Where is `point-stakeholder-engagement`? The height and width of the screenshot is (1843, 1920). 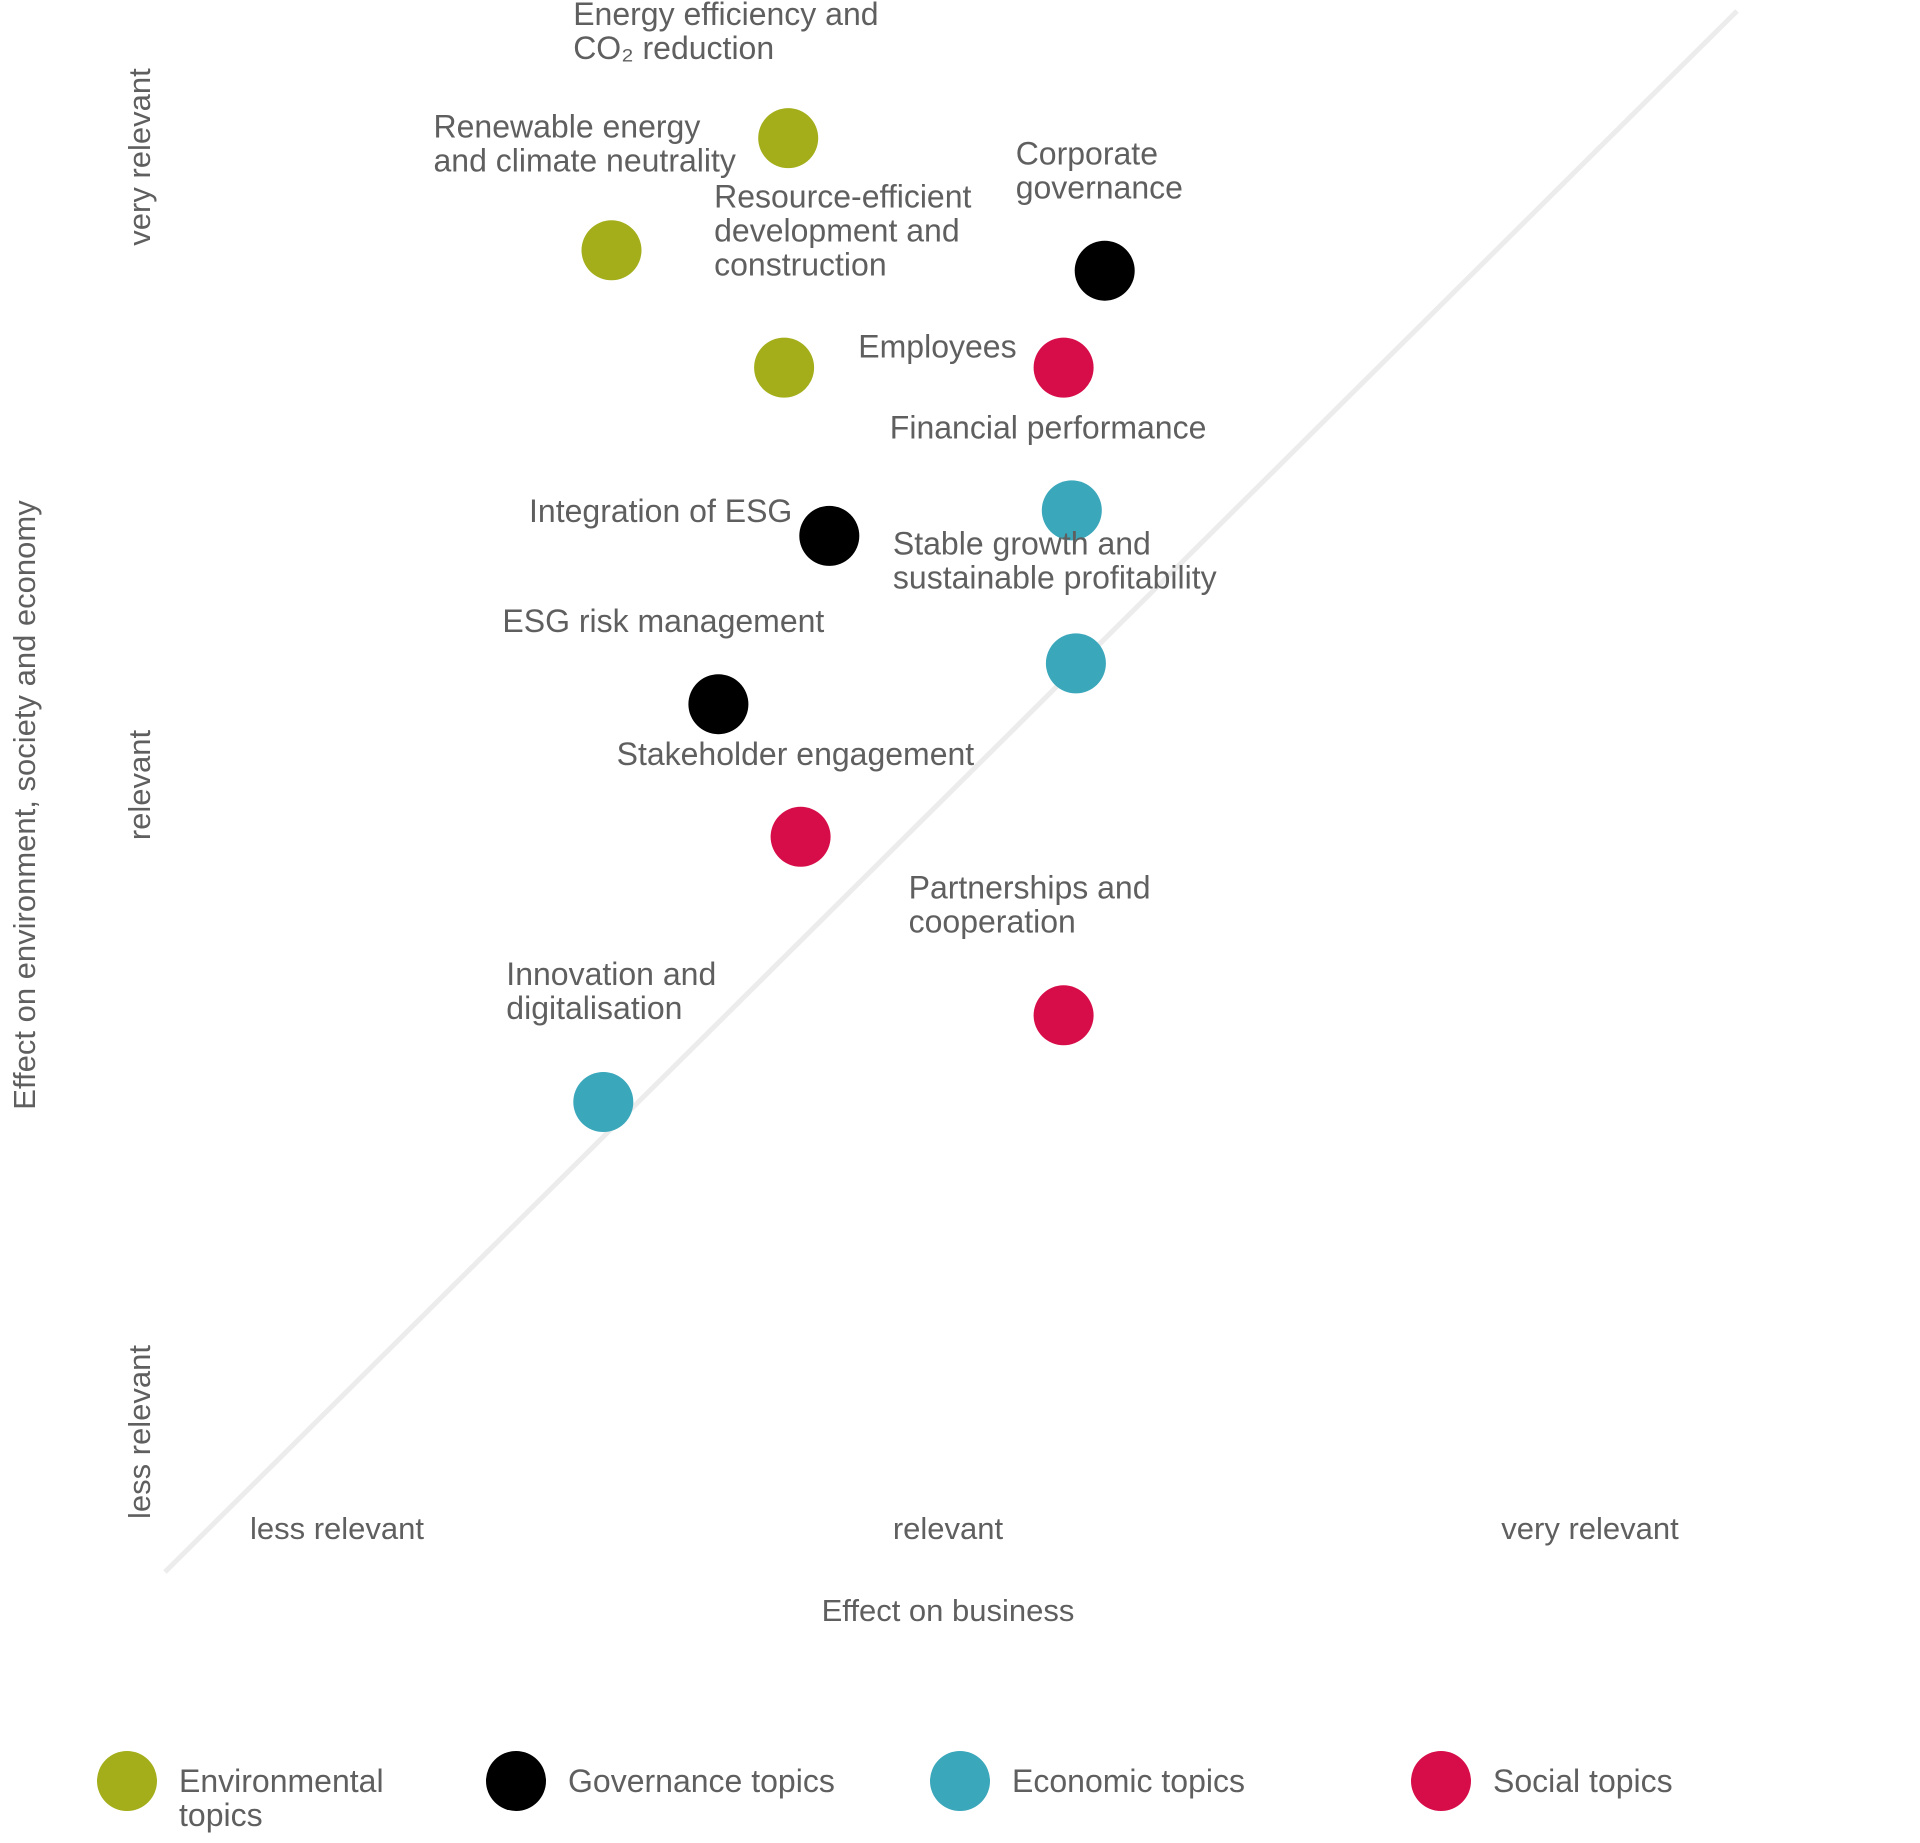 point-stakeholder-engagement is located at coordinates (800, 836).